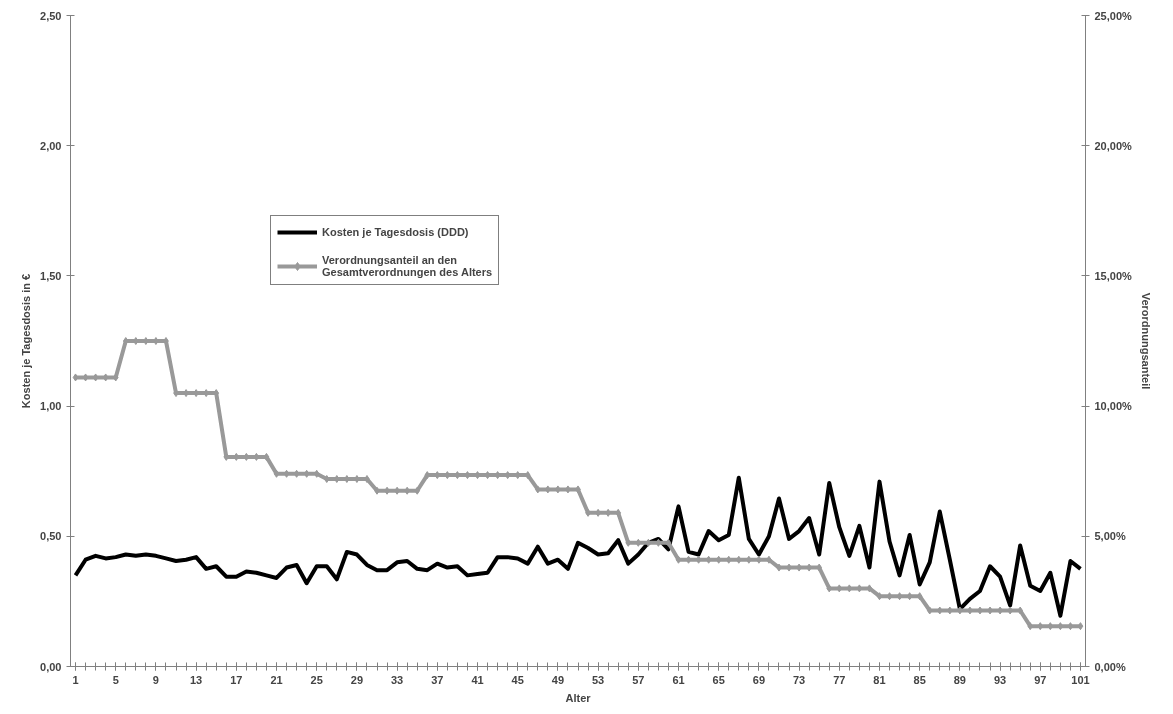 The height and width of the screenshot is (714, 1173). I want to click on y2-tick-label: 0,00%, so click(1110, 666).